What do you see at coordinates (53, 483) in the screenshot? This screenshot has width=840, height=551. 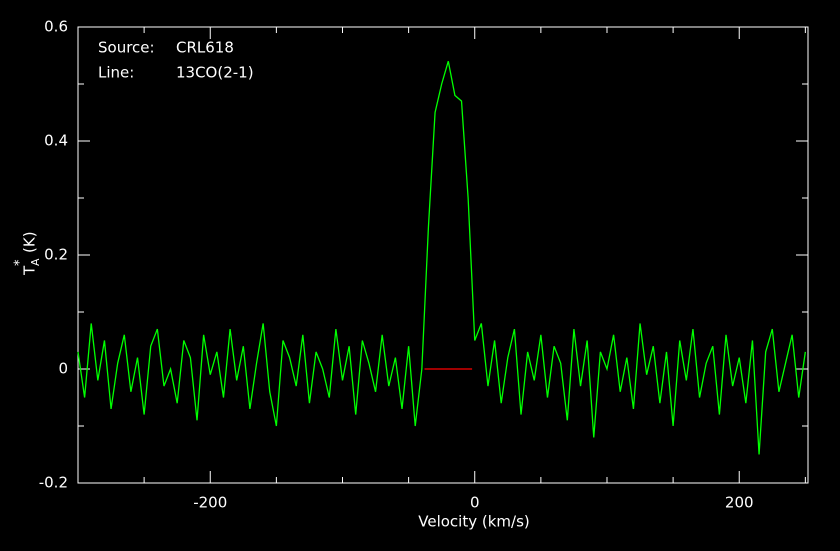 I see `y-tick-label: -0.2` at bounding box center [53, 483].